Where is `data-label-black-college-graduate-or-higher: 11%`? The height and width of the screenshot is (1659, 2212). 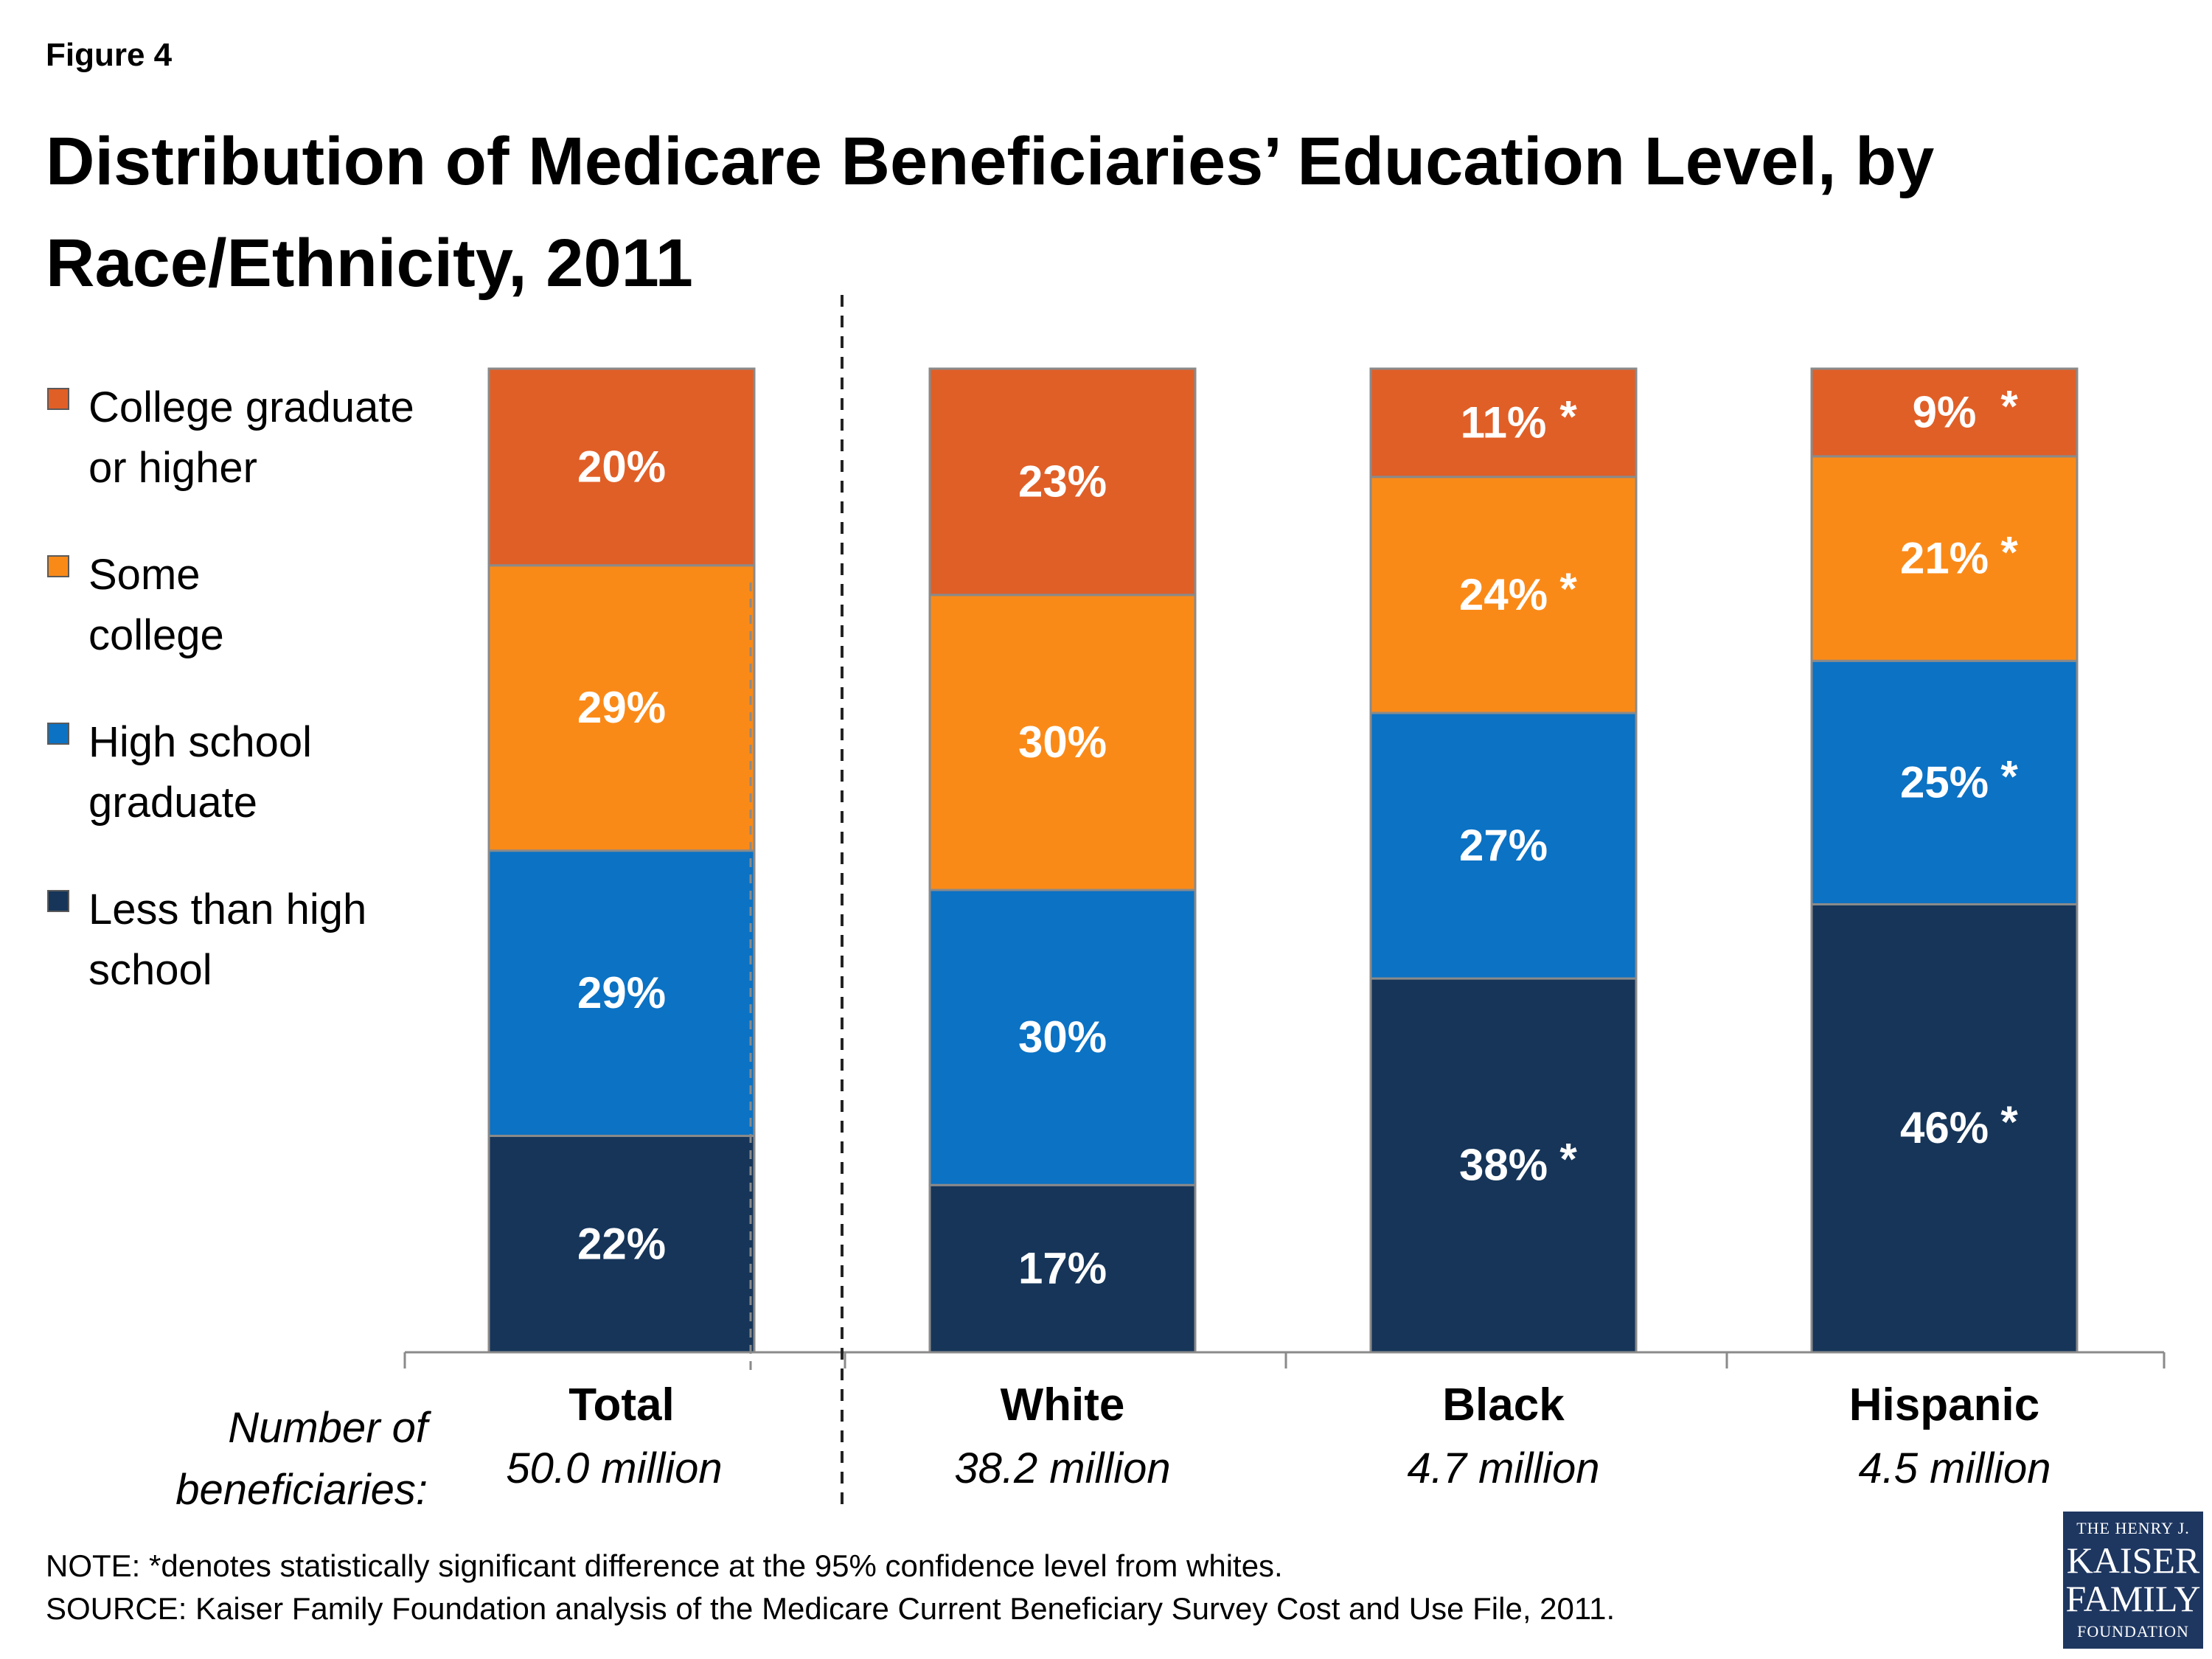 data-label-black-college-graduate-or-higher: 11% is located at coordinates (1504, 422).